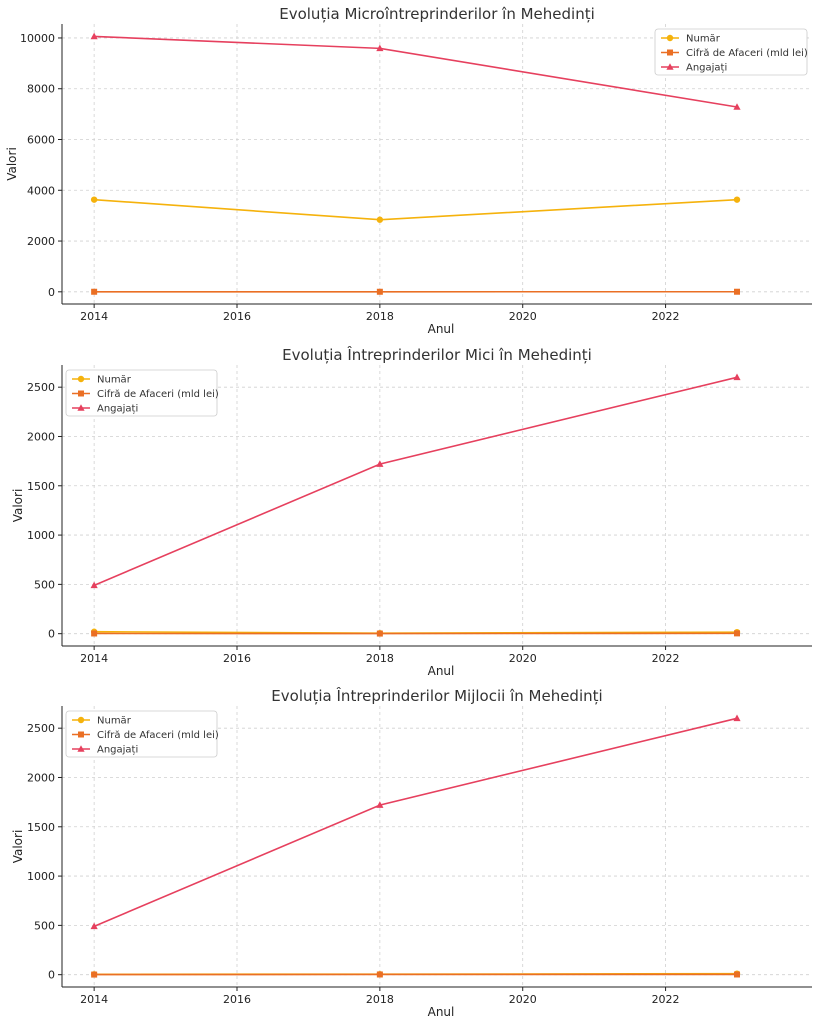 The image size is (818, 1024). What do you see at coordinates (416, 71) in the screenshot?
I see `series-line-angajati` at bounding box center [416, 71].